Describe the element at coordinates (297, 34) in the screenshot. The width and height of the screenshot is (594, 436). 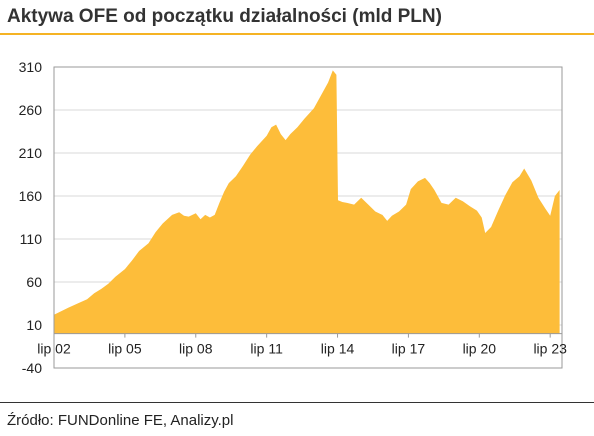
I see `title-underline` at that location.